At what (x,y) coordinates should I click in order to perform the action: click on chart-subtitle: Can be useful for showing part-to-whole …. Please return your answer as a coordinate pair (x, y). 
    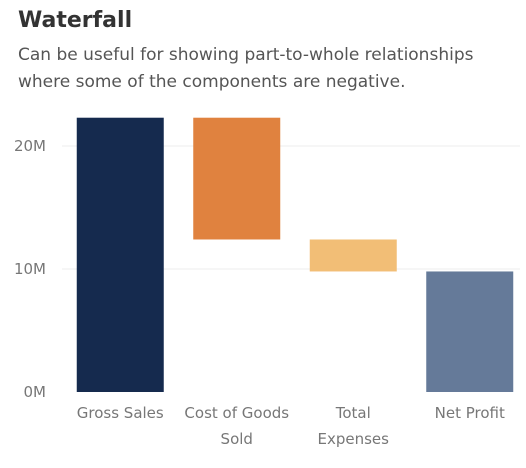
    Looking at the image, I should click on (246, 68).